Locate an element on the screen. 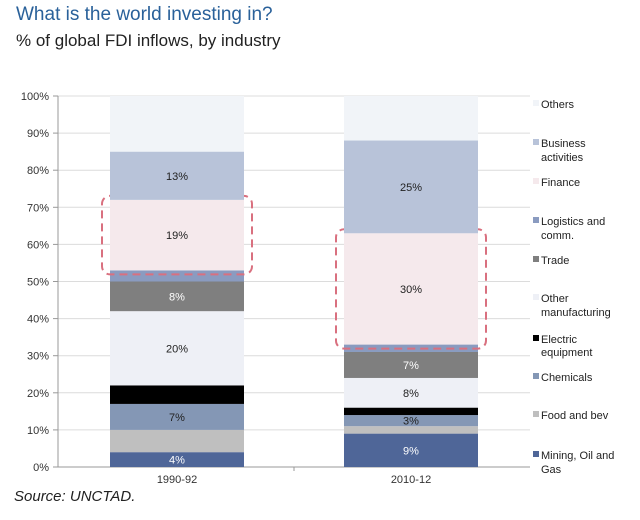 This screenshot has height=520, width=640. legend-entry: Trade is located at coordinates (555, 261).